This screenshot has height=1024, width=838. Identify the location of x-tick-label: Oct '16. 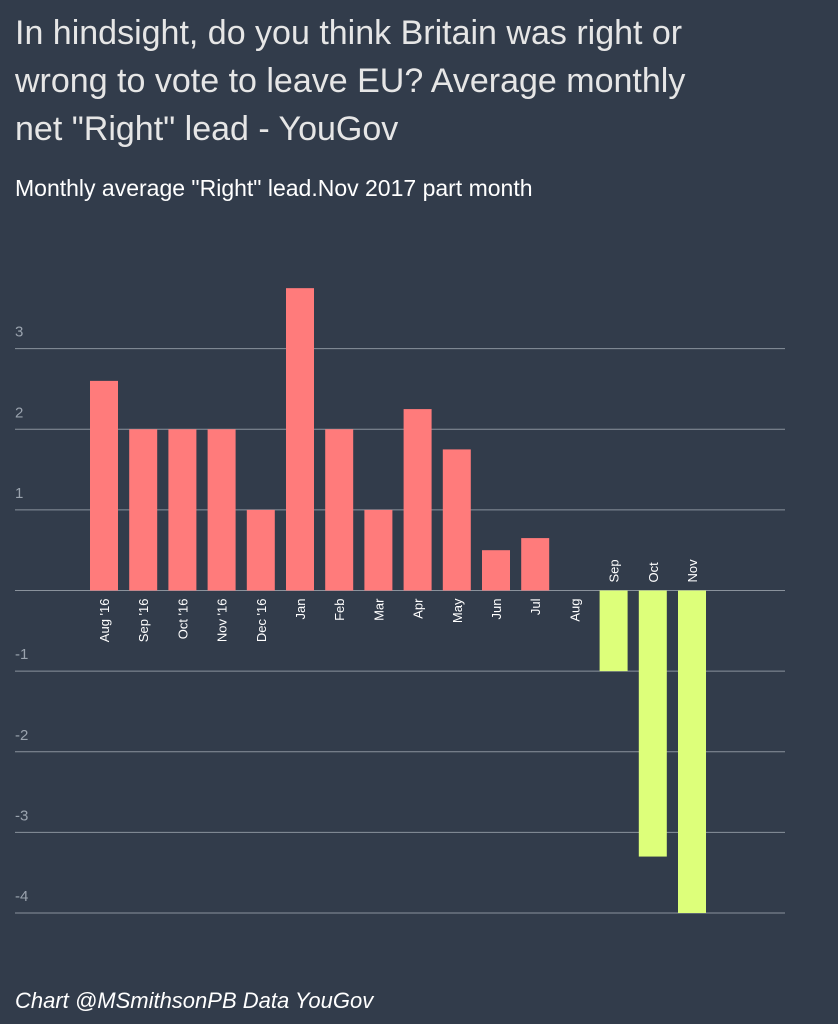
(182, 619).